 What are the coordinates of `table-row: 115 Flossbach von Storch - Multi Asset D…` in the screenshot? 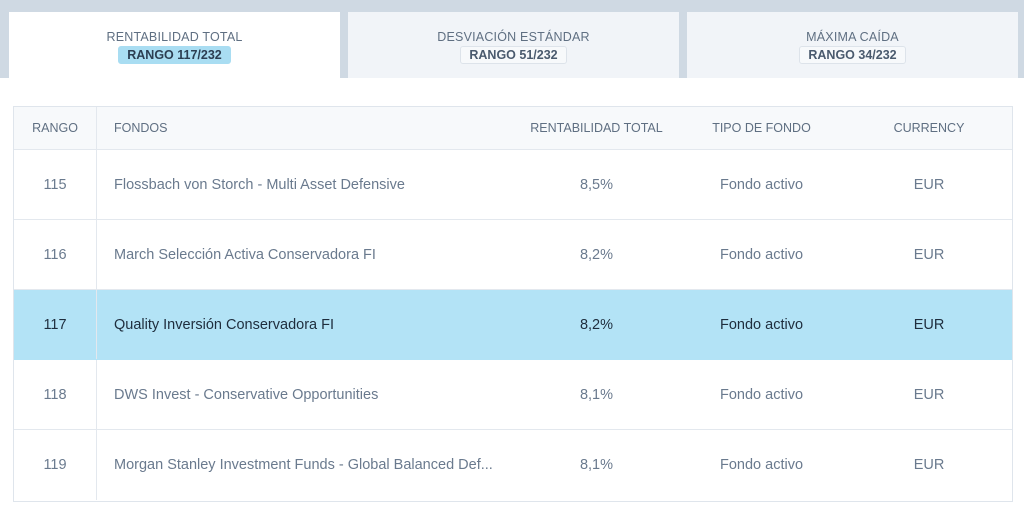 It's located at (513, 185).